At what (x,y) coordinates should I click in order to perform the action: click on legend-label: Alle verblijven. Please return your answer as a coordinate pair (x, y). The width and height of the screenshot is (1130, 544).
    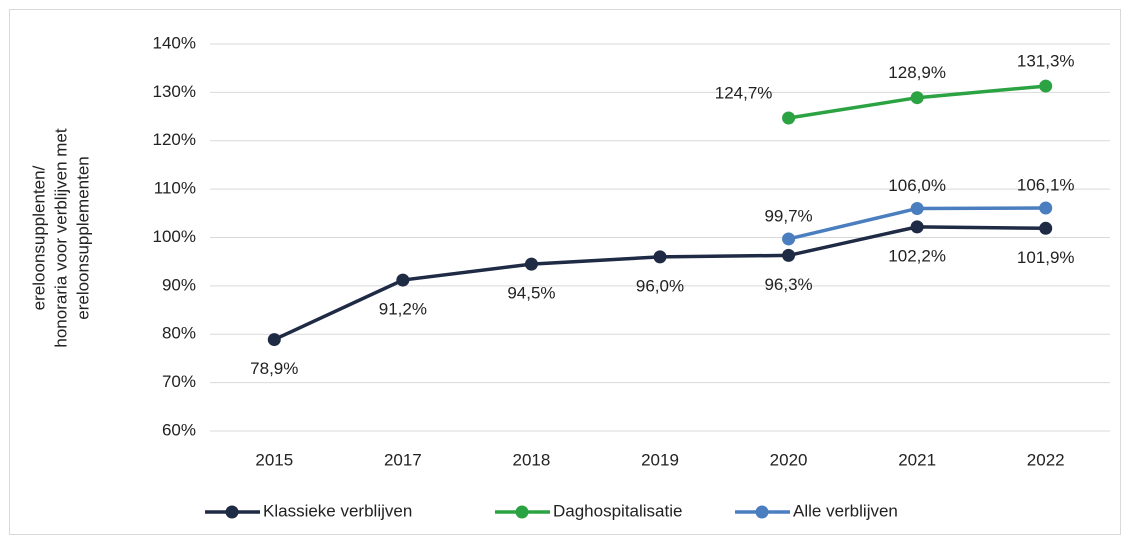
    Looking at the image, I should click on (845, 510).